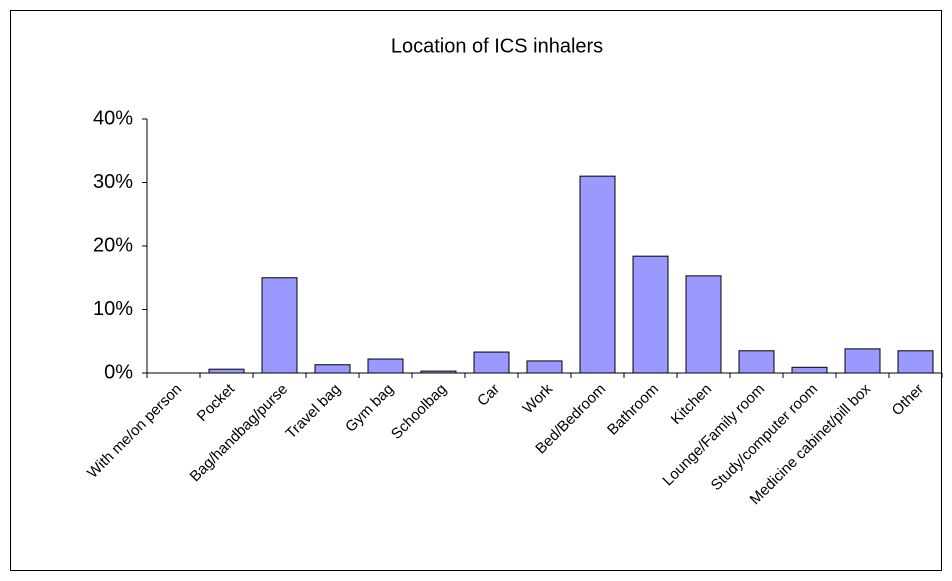  Describe the element at coordinates (113, 309) in the screenshot. I see `y-tick-label: 10%` at that location.